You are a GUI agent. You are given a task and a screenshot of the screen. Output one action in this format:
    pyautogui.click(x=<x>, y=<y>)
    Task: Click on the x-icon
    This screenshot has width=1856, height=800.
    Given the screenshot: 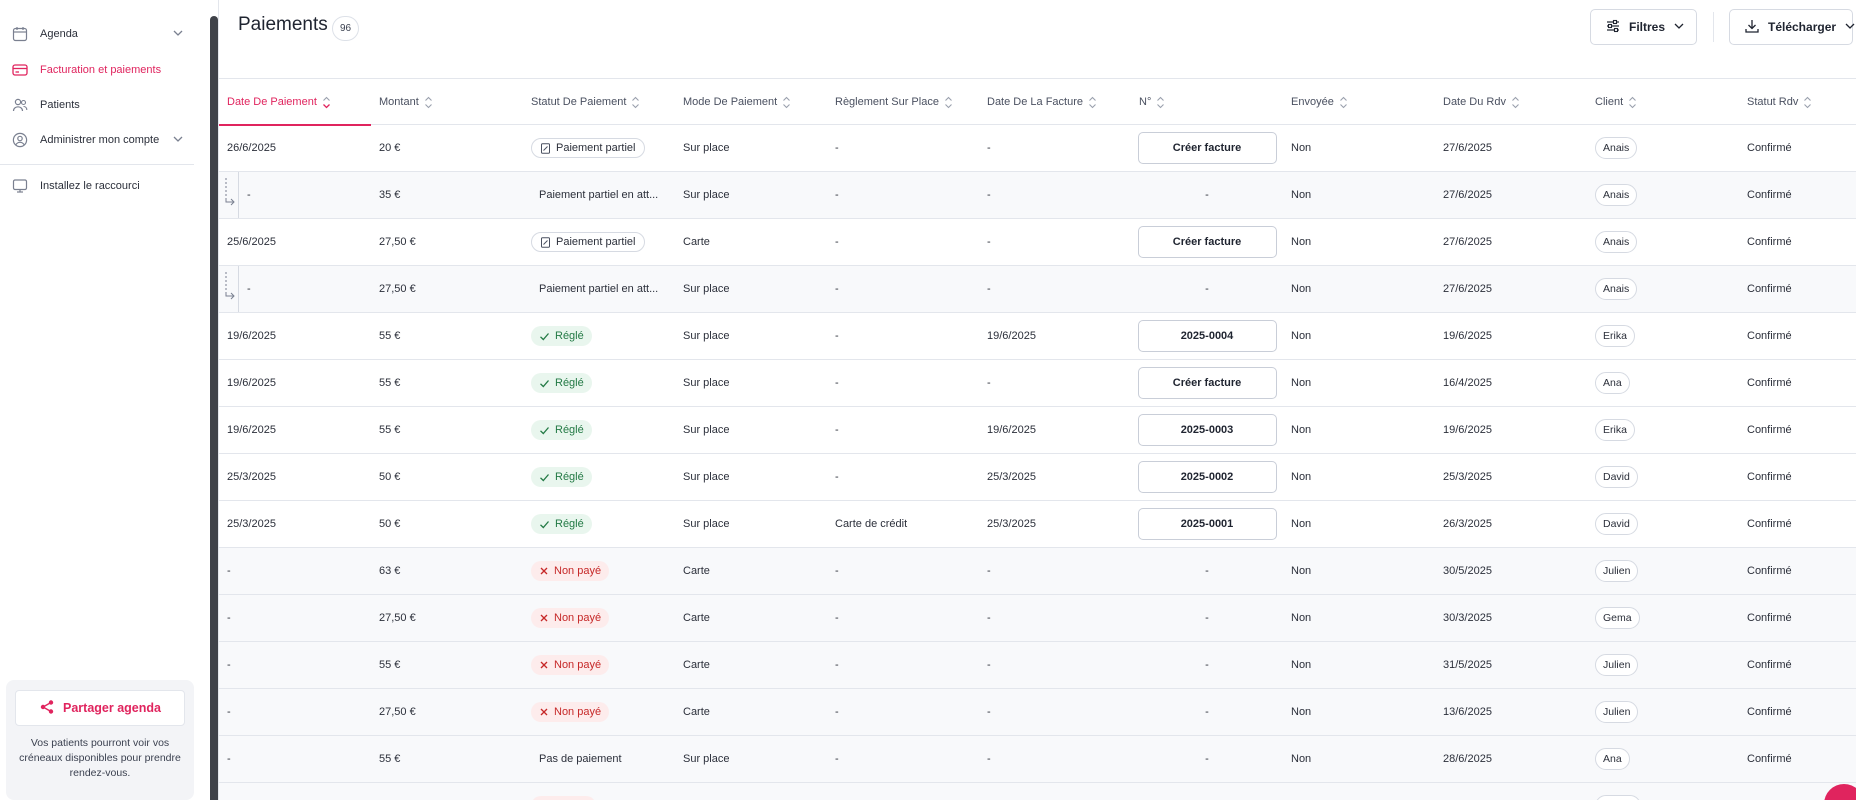 What is the action you would take?
    pyautogui.click(x=544, y=571)
    